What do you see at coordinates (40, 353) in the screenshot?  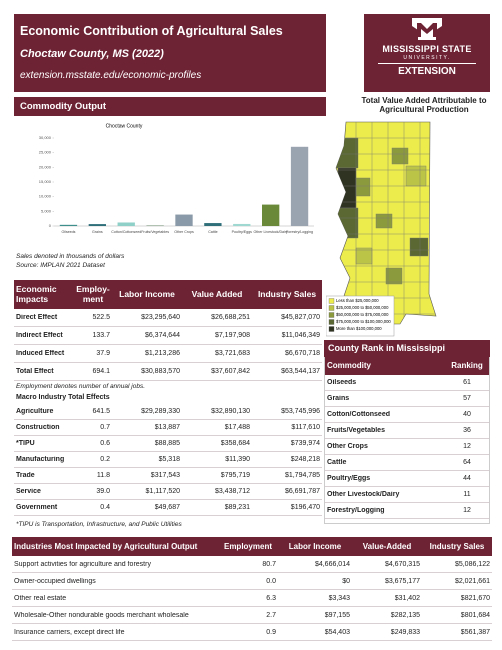 I see `row-label: Induced Effect` at bounding box center [40, 353].